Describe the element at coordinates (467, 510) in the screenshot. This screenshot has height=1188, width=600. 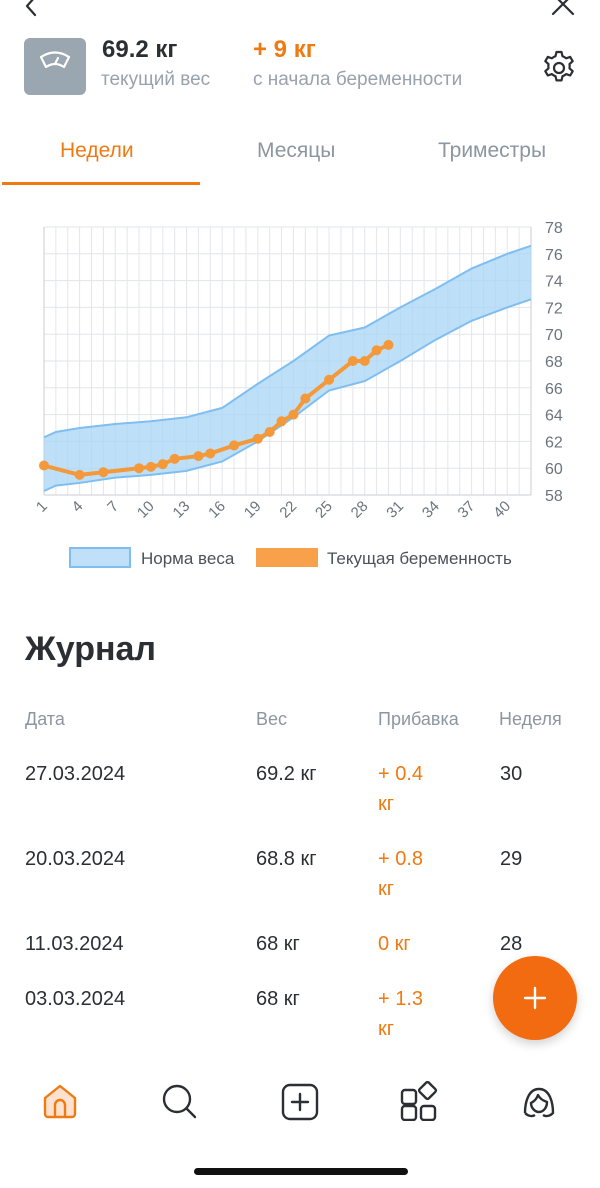
I see `x-tick-label: 37` at that location.